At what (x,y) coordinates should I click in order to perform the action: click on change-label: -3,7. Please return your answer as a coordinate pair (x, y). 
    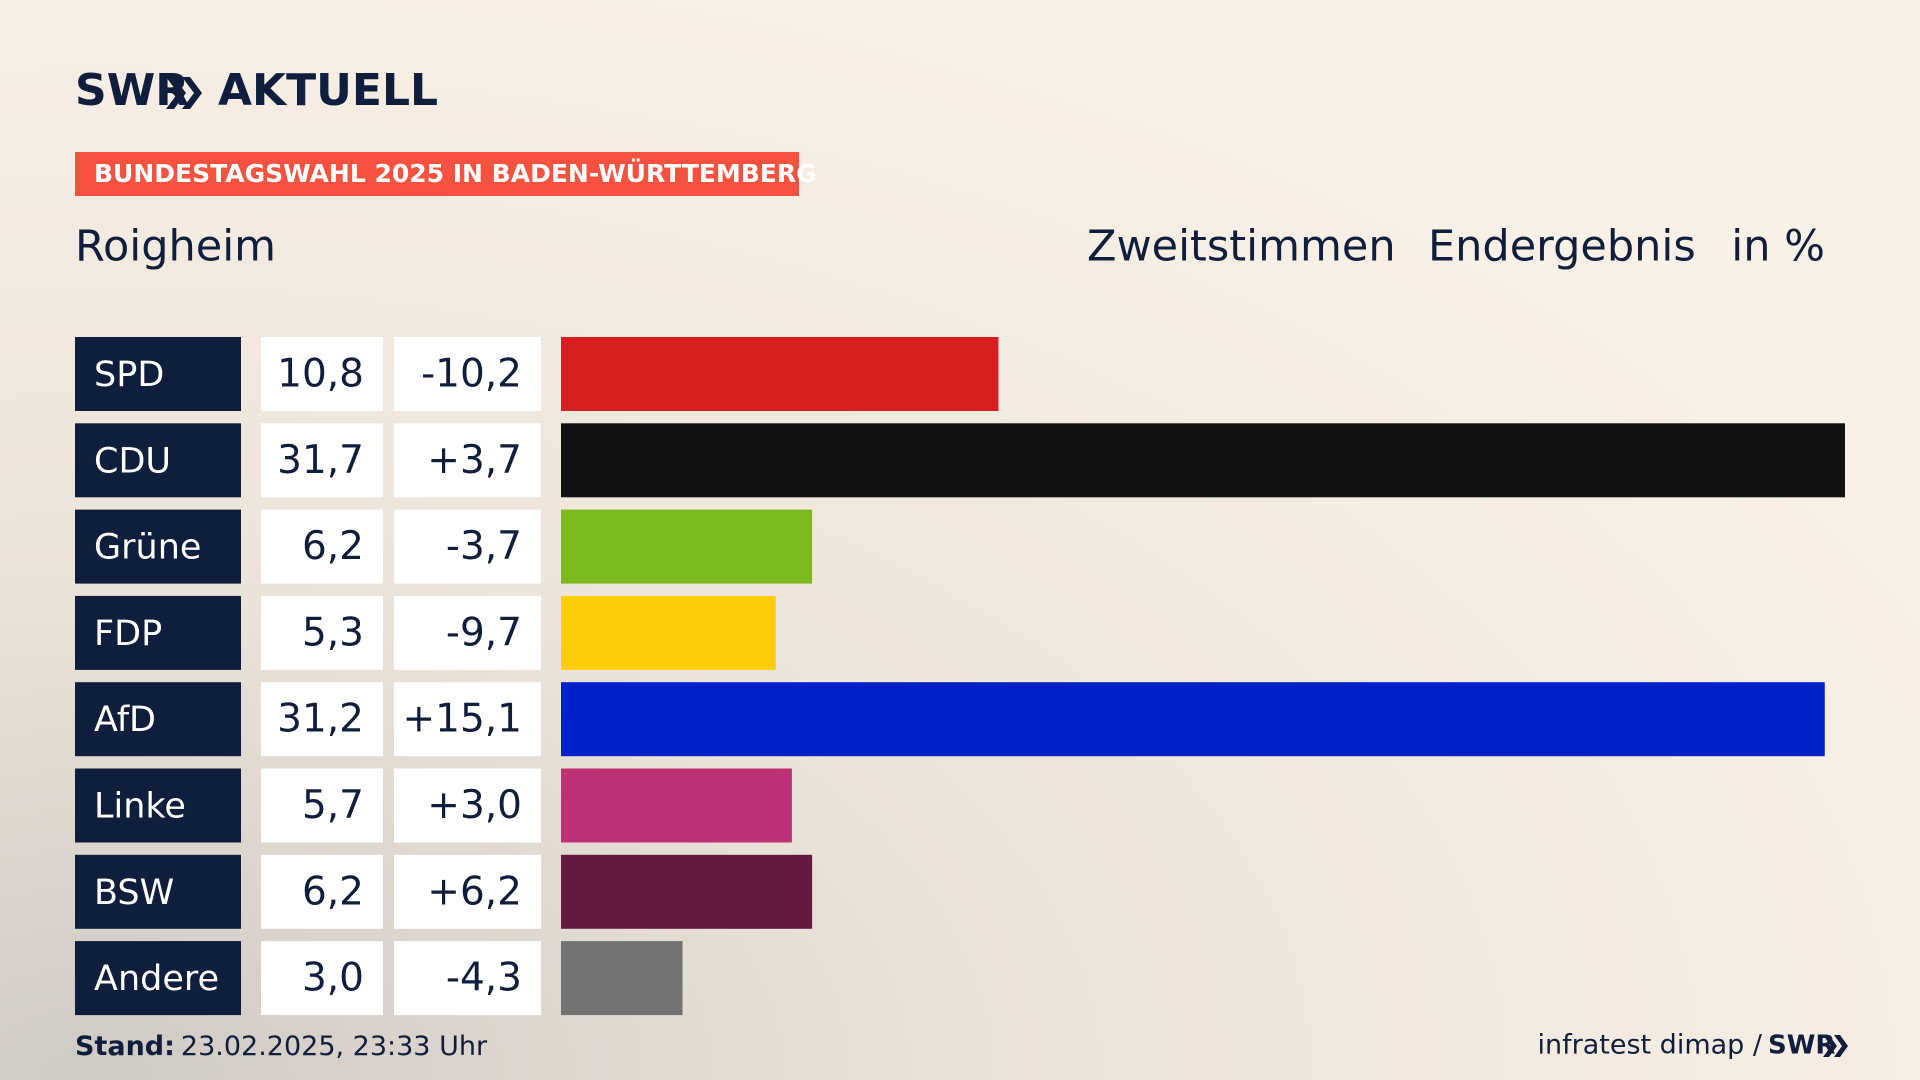
    Looking at the image, I should click on (484, 546).